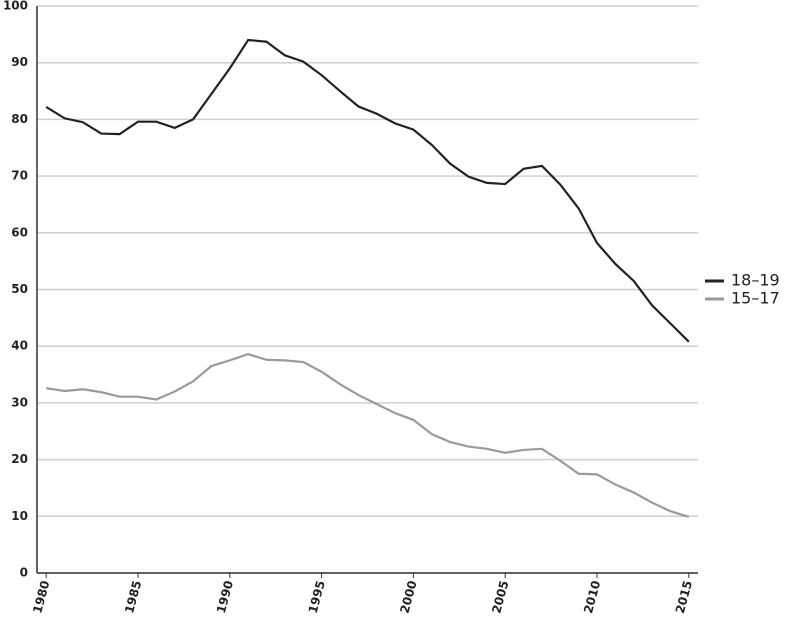  What do you see at coordinates (317, 597) in the screenshot?
I see `x-tick-label: 1995` at bounding box center [317, 597].